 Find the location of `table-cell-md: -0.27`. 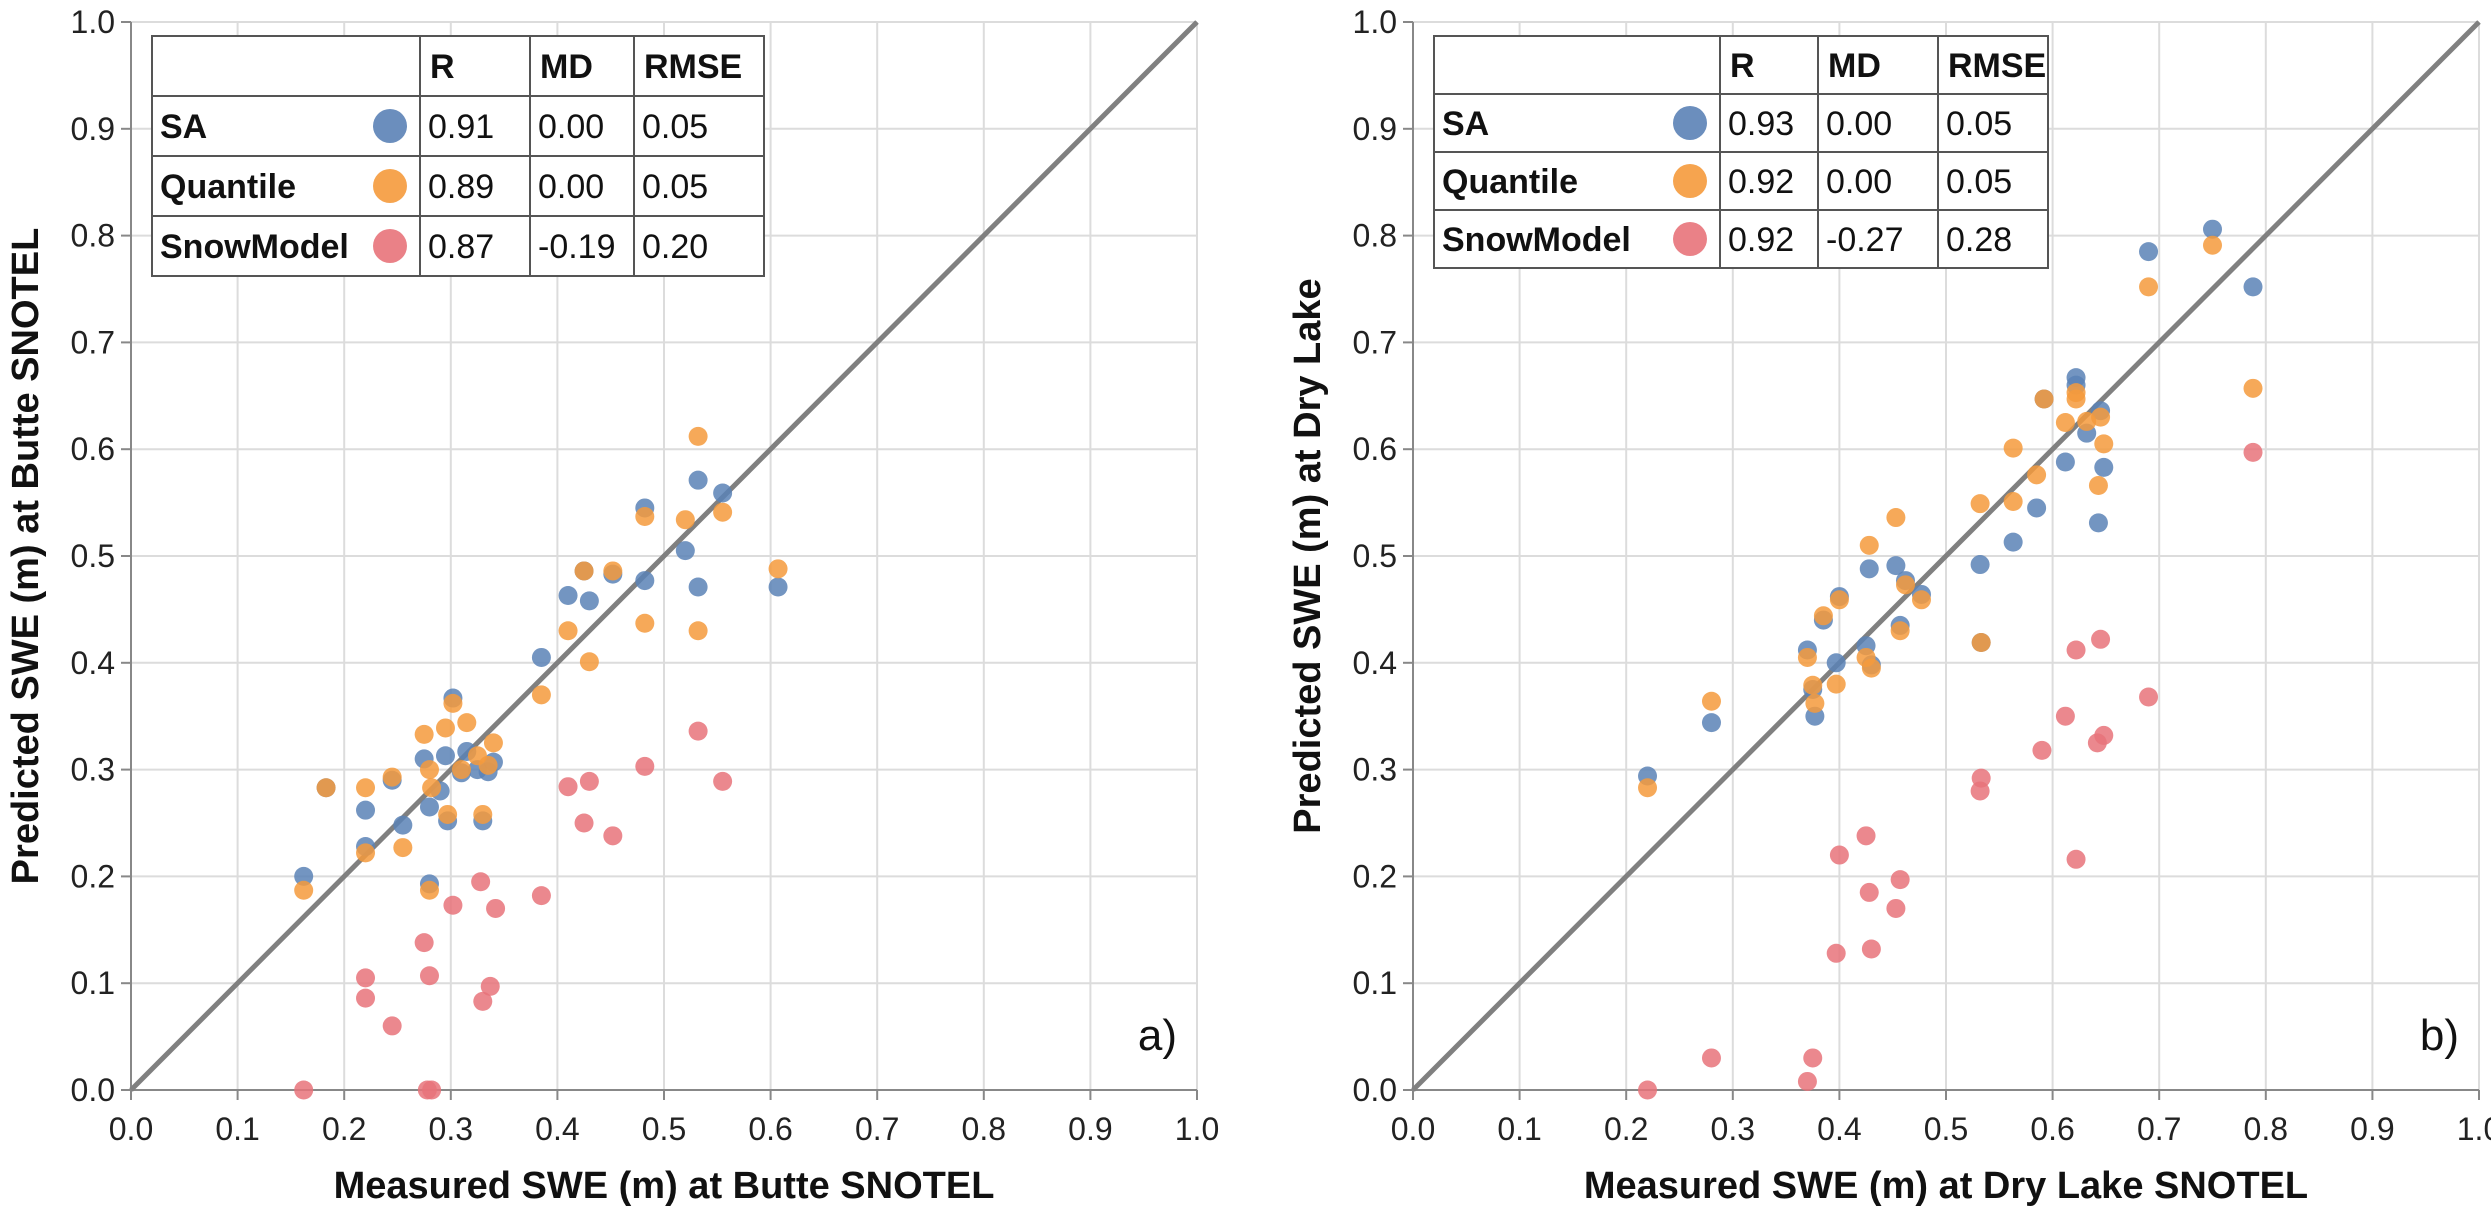

table-cell-md: -0.27 is located at coordinates (1865, 240).